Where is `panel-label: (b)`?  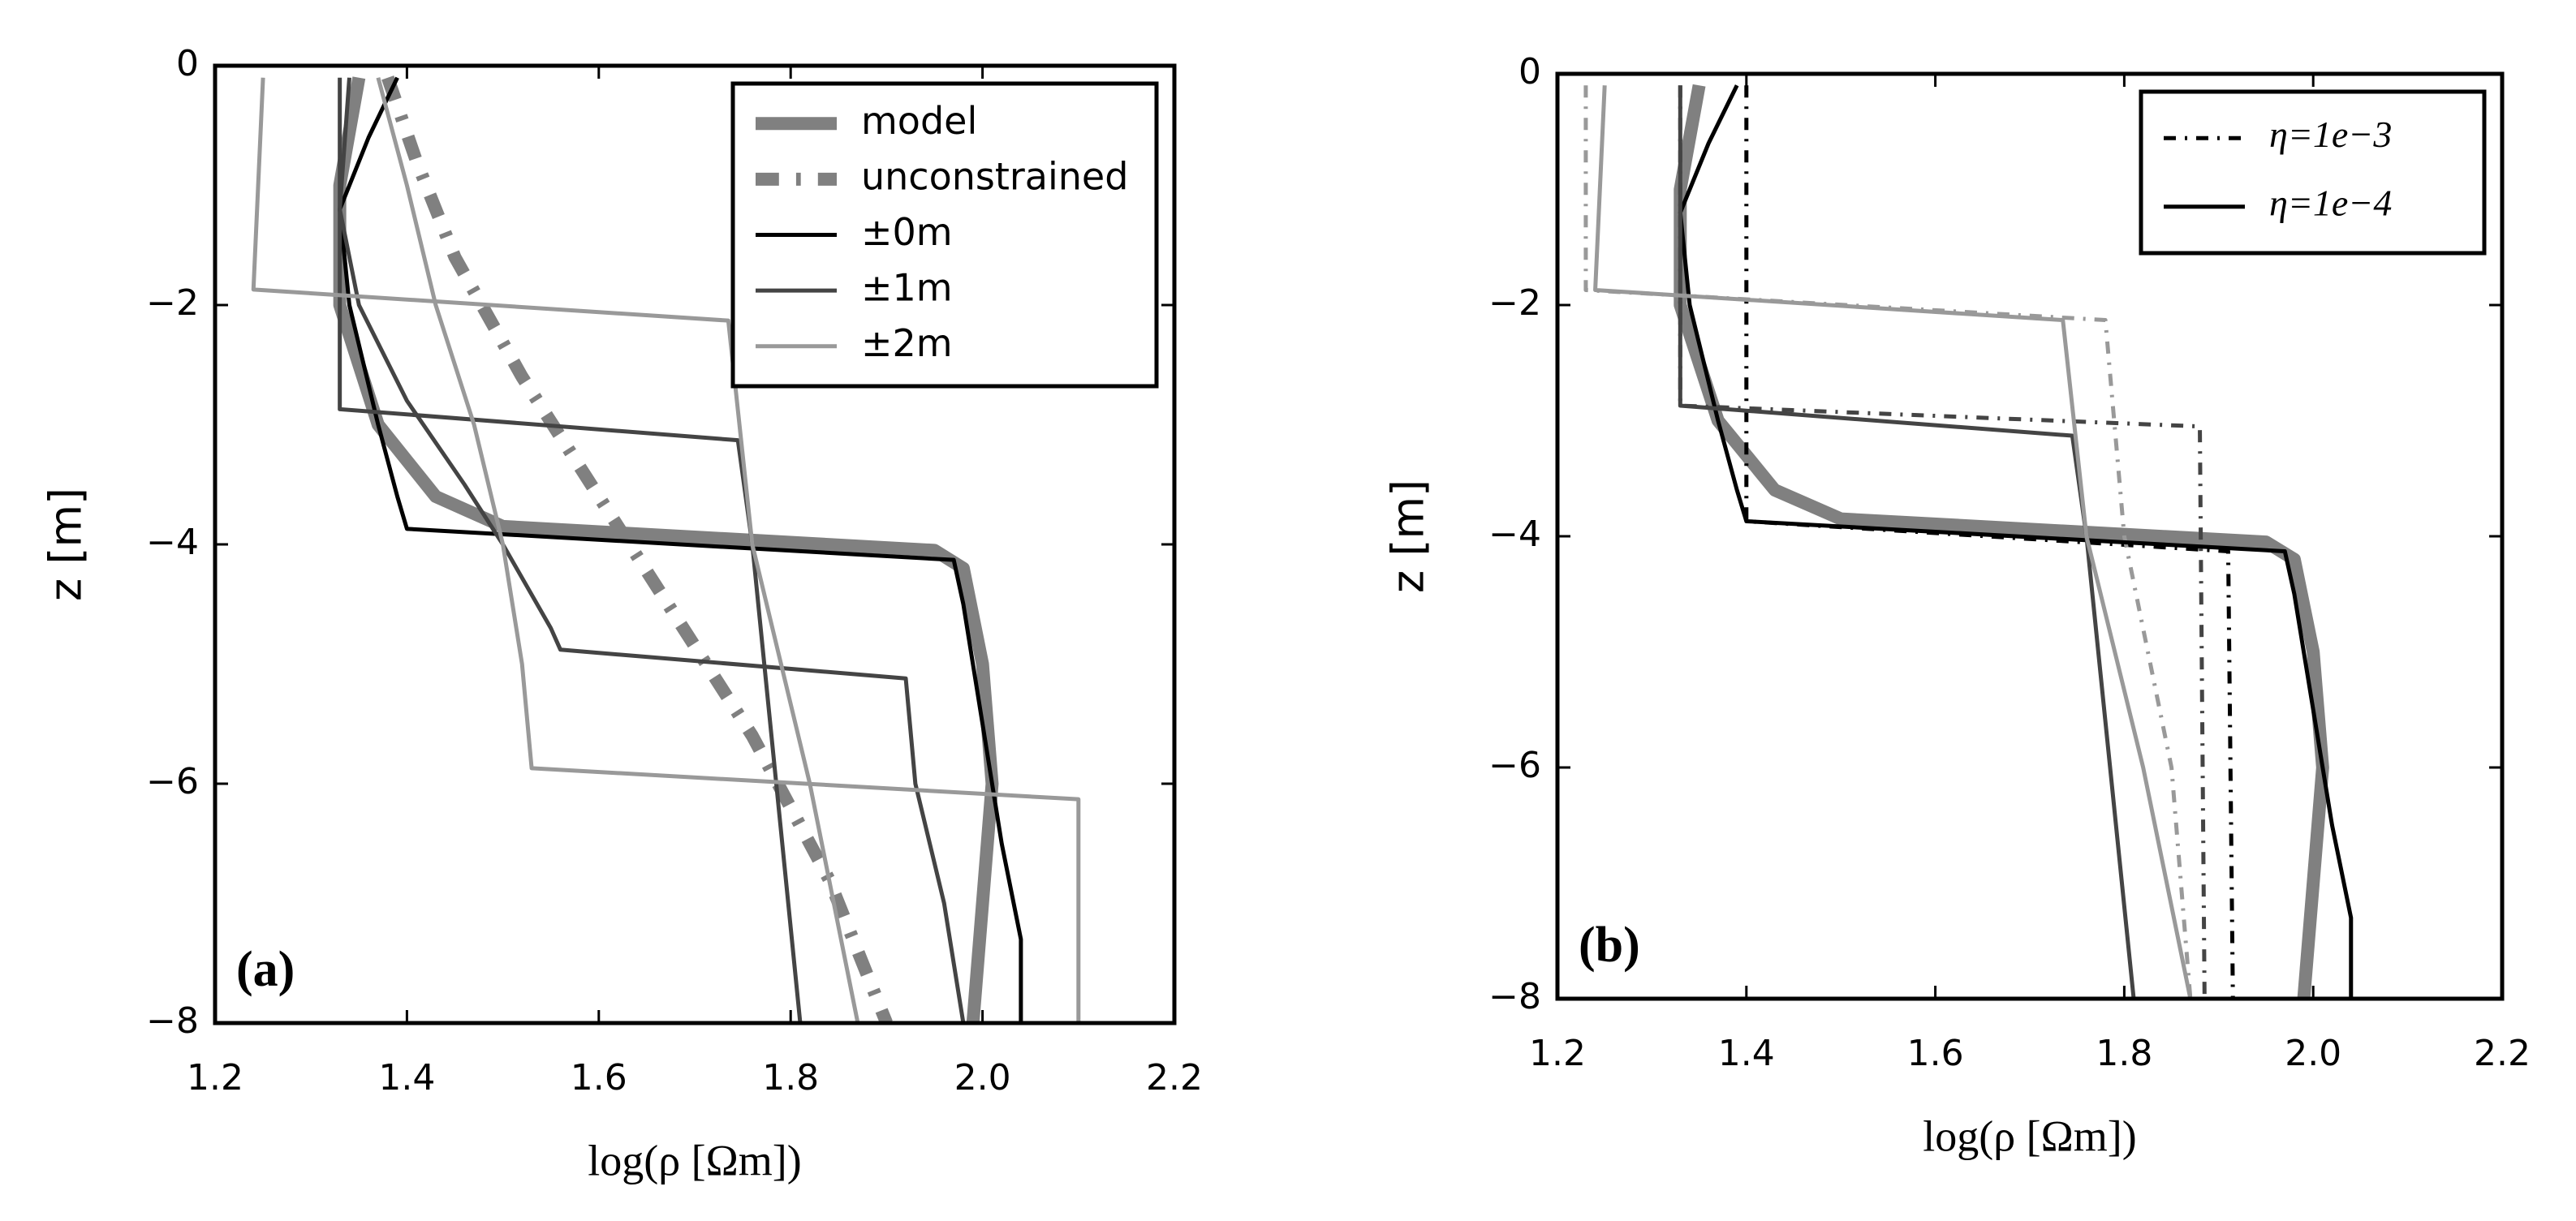 panel-label: (b) is located at coordinates (1610, 945).